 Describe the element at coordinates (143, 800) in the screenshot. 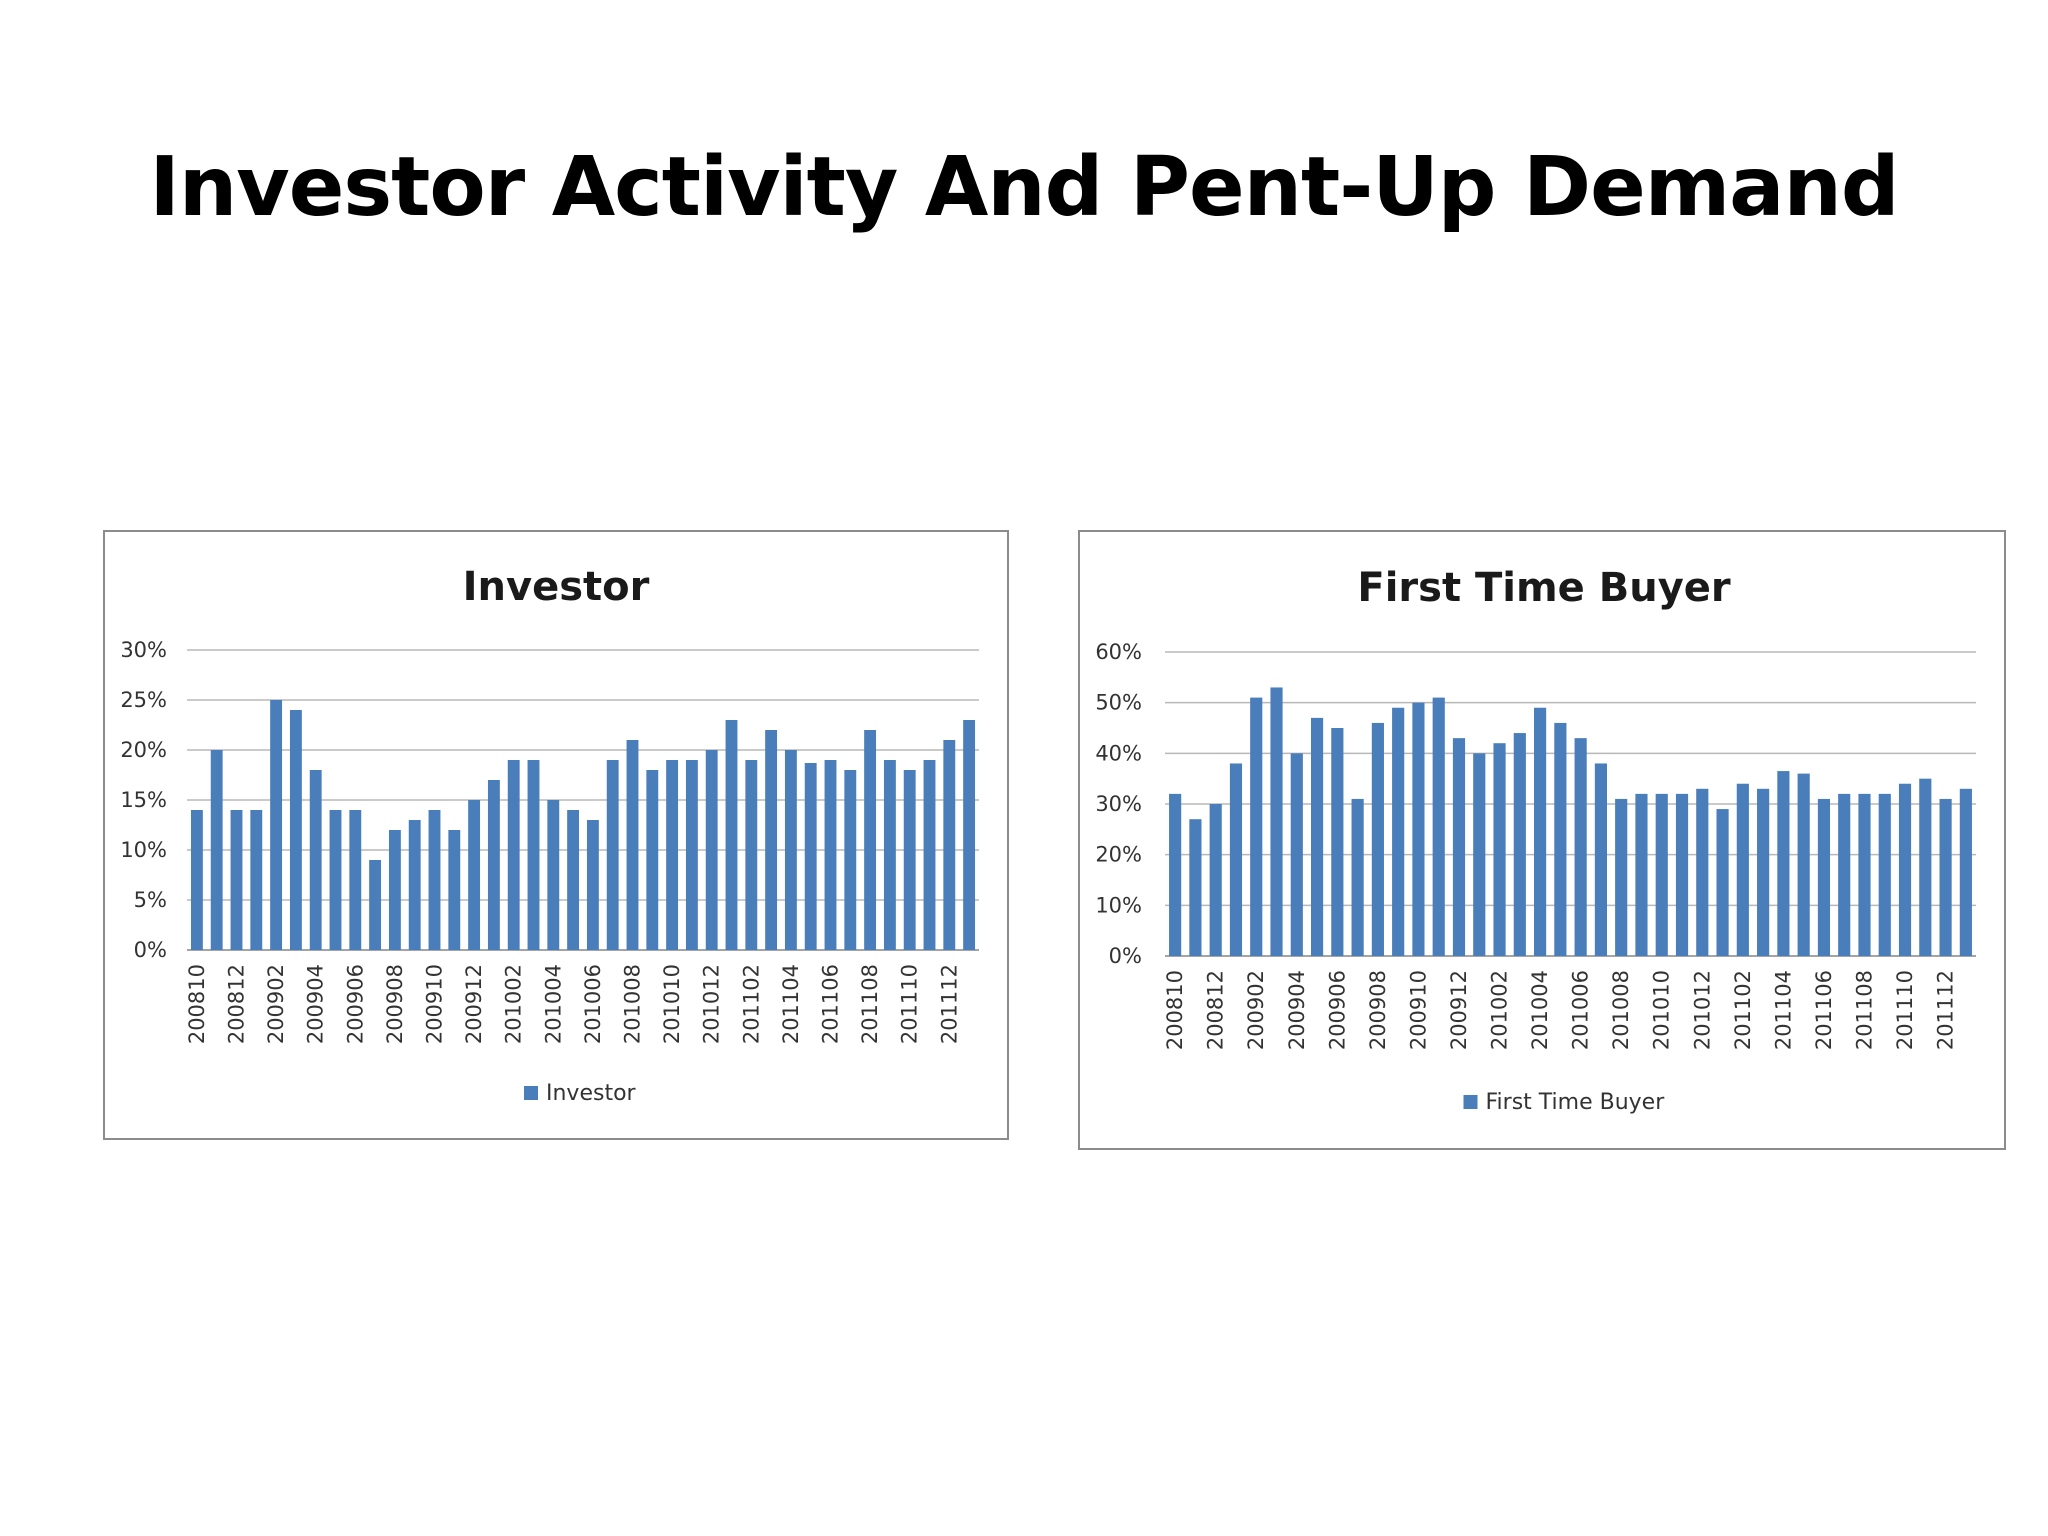

I see `y-tick-label: 15%` at that location.